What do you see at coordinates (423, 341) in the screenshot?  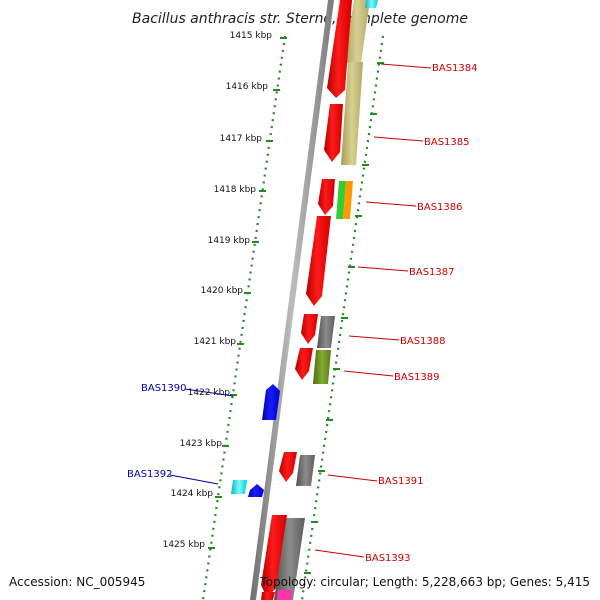 I see `gene-label-bas1388: BAS1388` at bounding box center [423, 341].